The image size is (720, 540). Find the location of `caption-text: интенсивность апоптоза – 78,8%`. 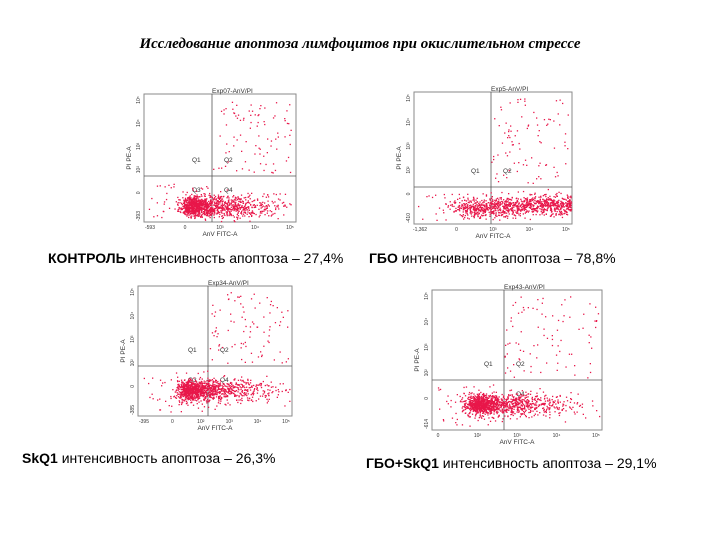

caption-text: интенсивность апоптоза – 78,8% is located at coordinates (508, 258).